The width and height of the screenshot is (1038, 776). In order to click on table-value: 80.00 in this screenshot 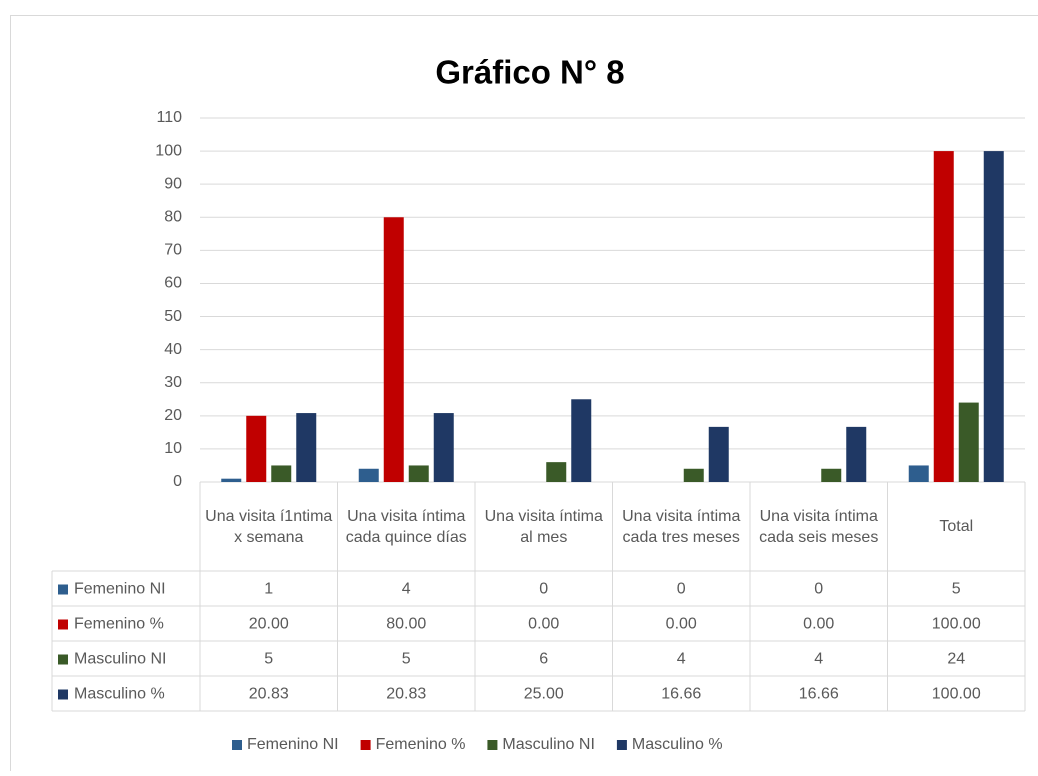, I will do `click(406, 624)`.